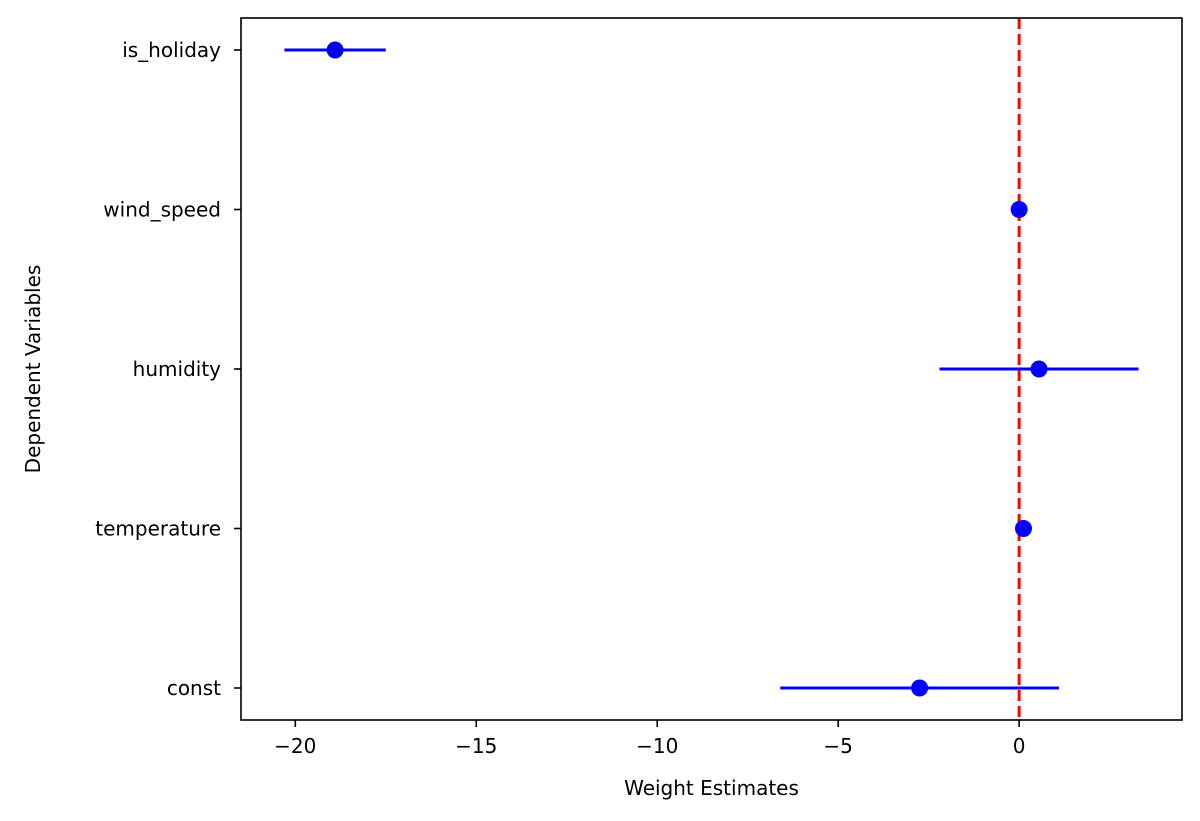 The width and height of the screenshot is (1200, 821). What do you see at coordinates (33, 369) in the screenshot?
I see `y-axis-title: Dependent Variables` at bounding box center [33, 369].